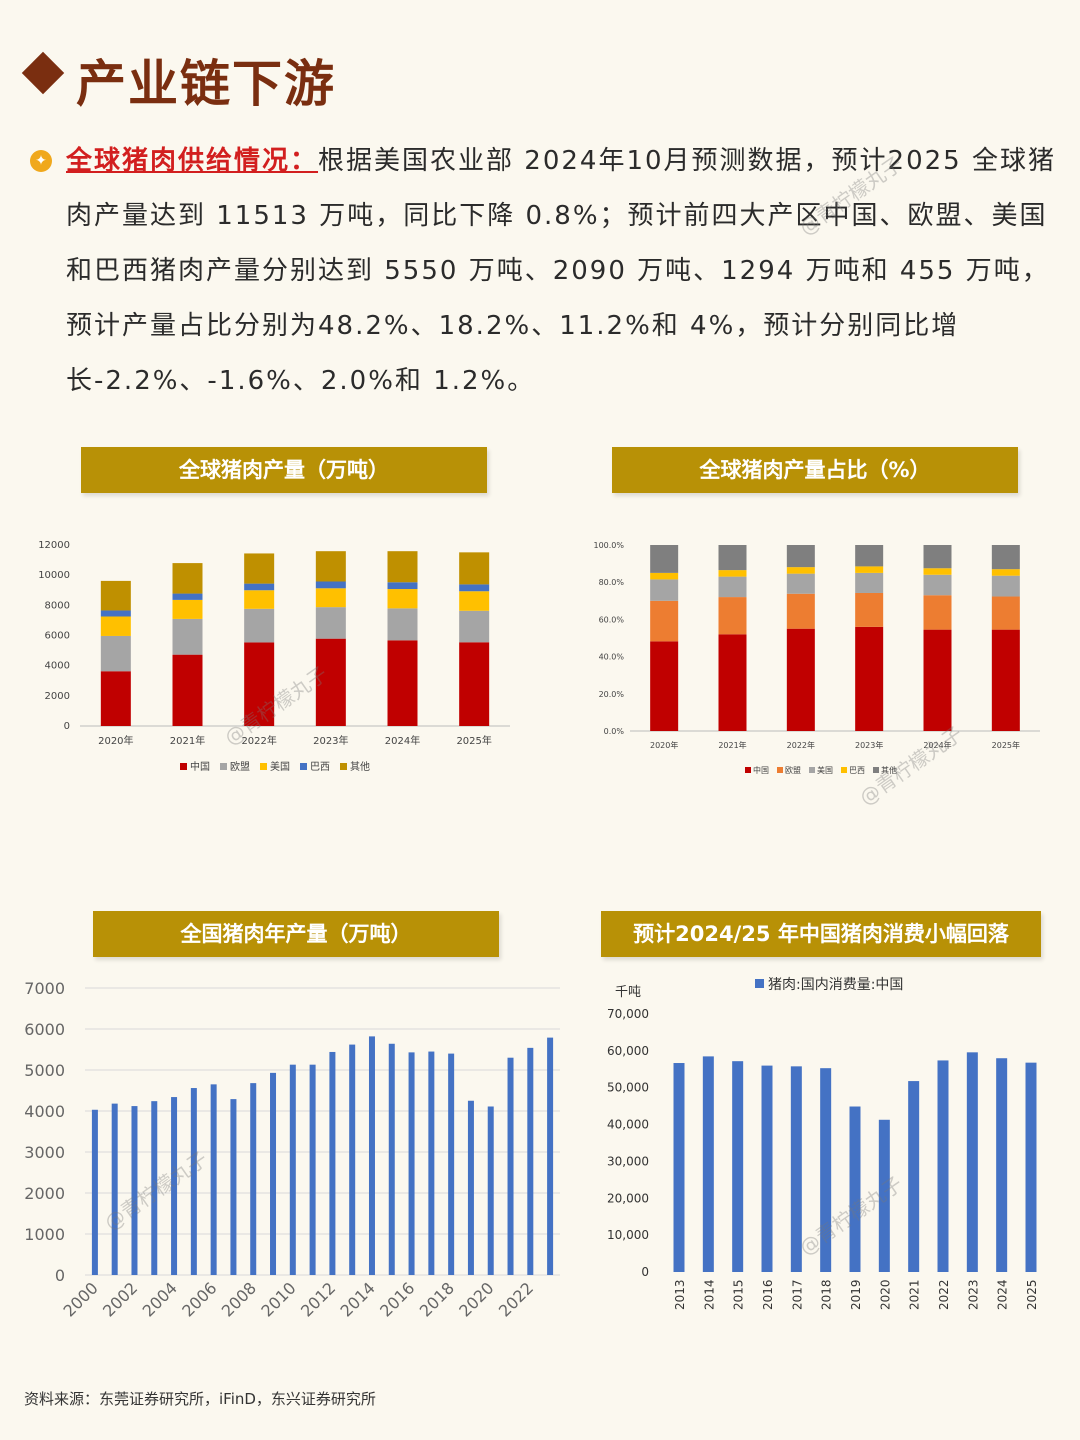  What do you see at coordinates (57, 605) in the screenshot?
I see `y-tick-label: 8000` at bounding box center [57, 605].